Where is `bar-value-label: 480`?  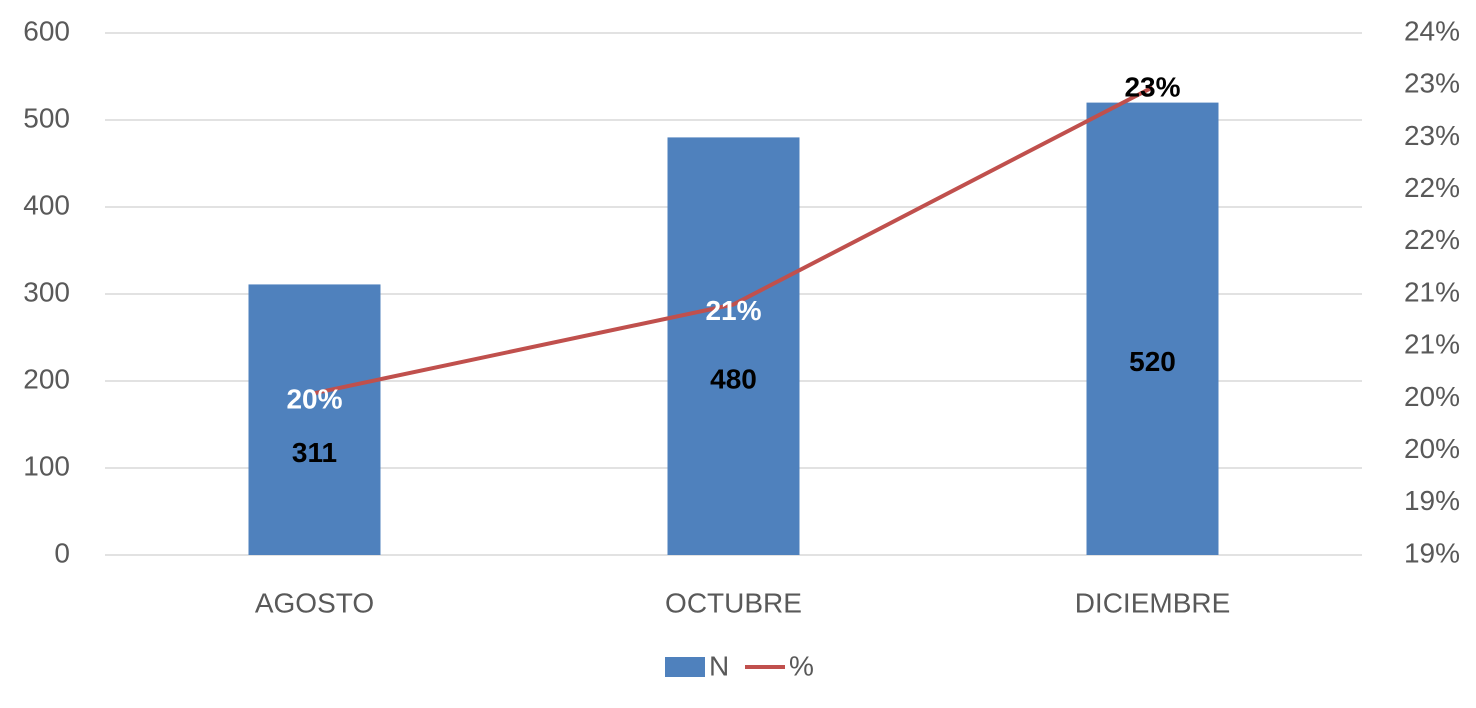
bar-value-label: 480 is located at coordinates (733, 379).